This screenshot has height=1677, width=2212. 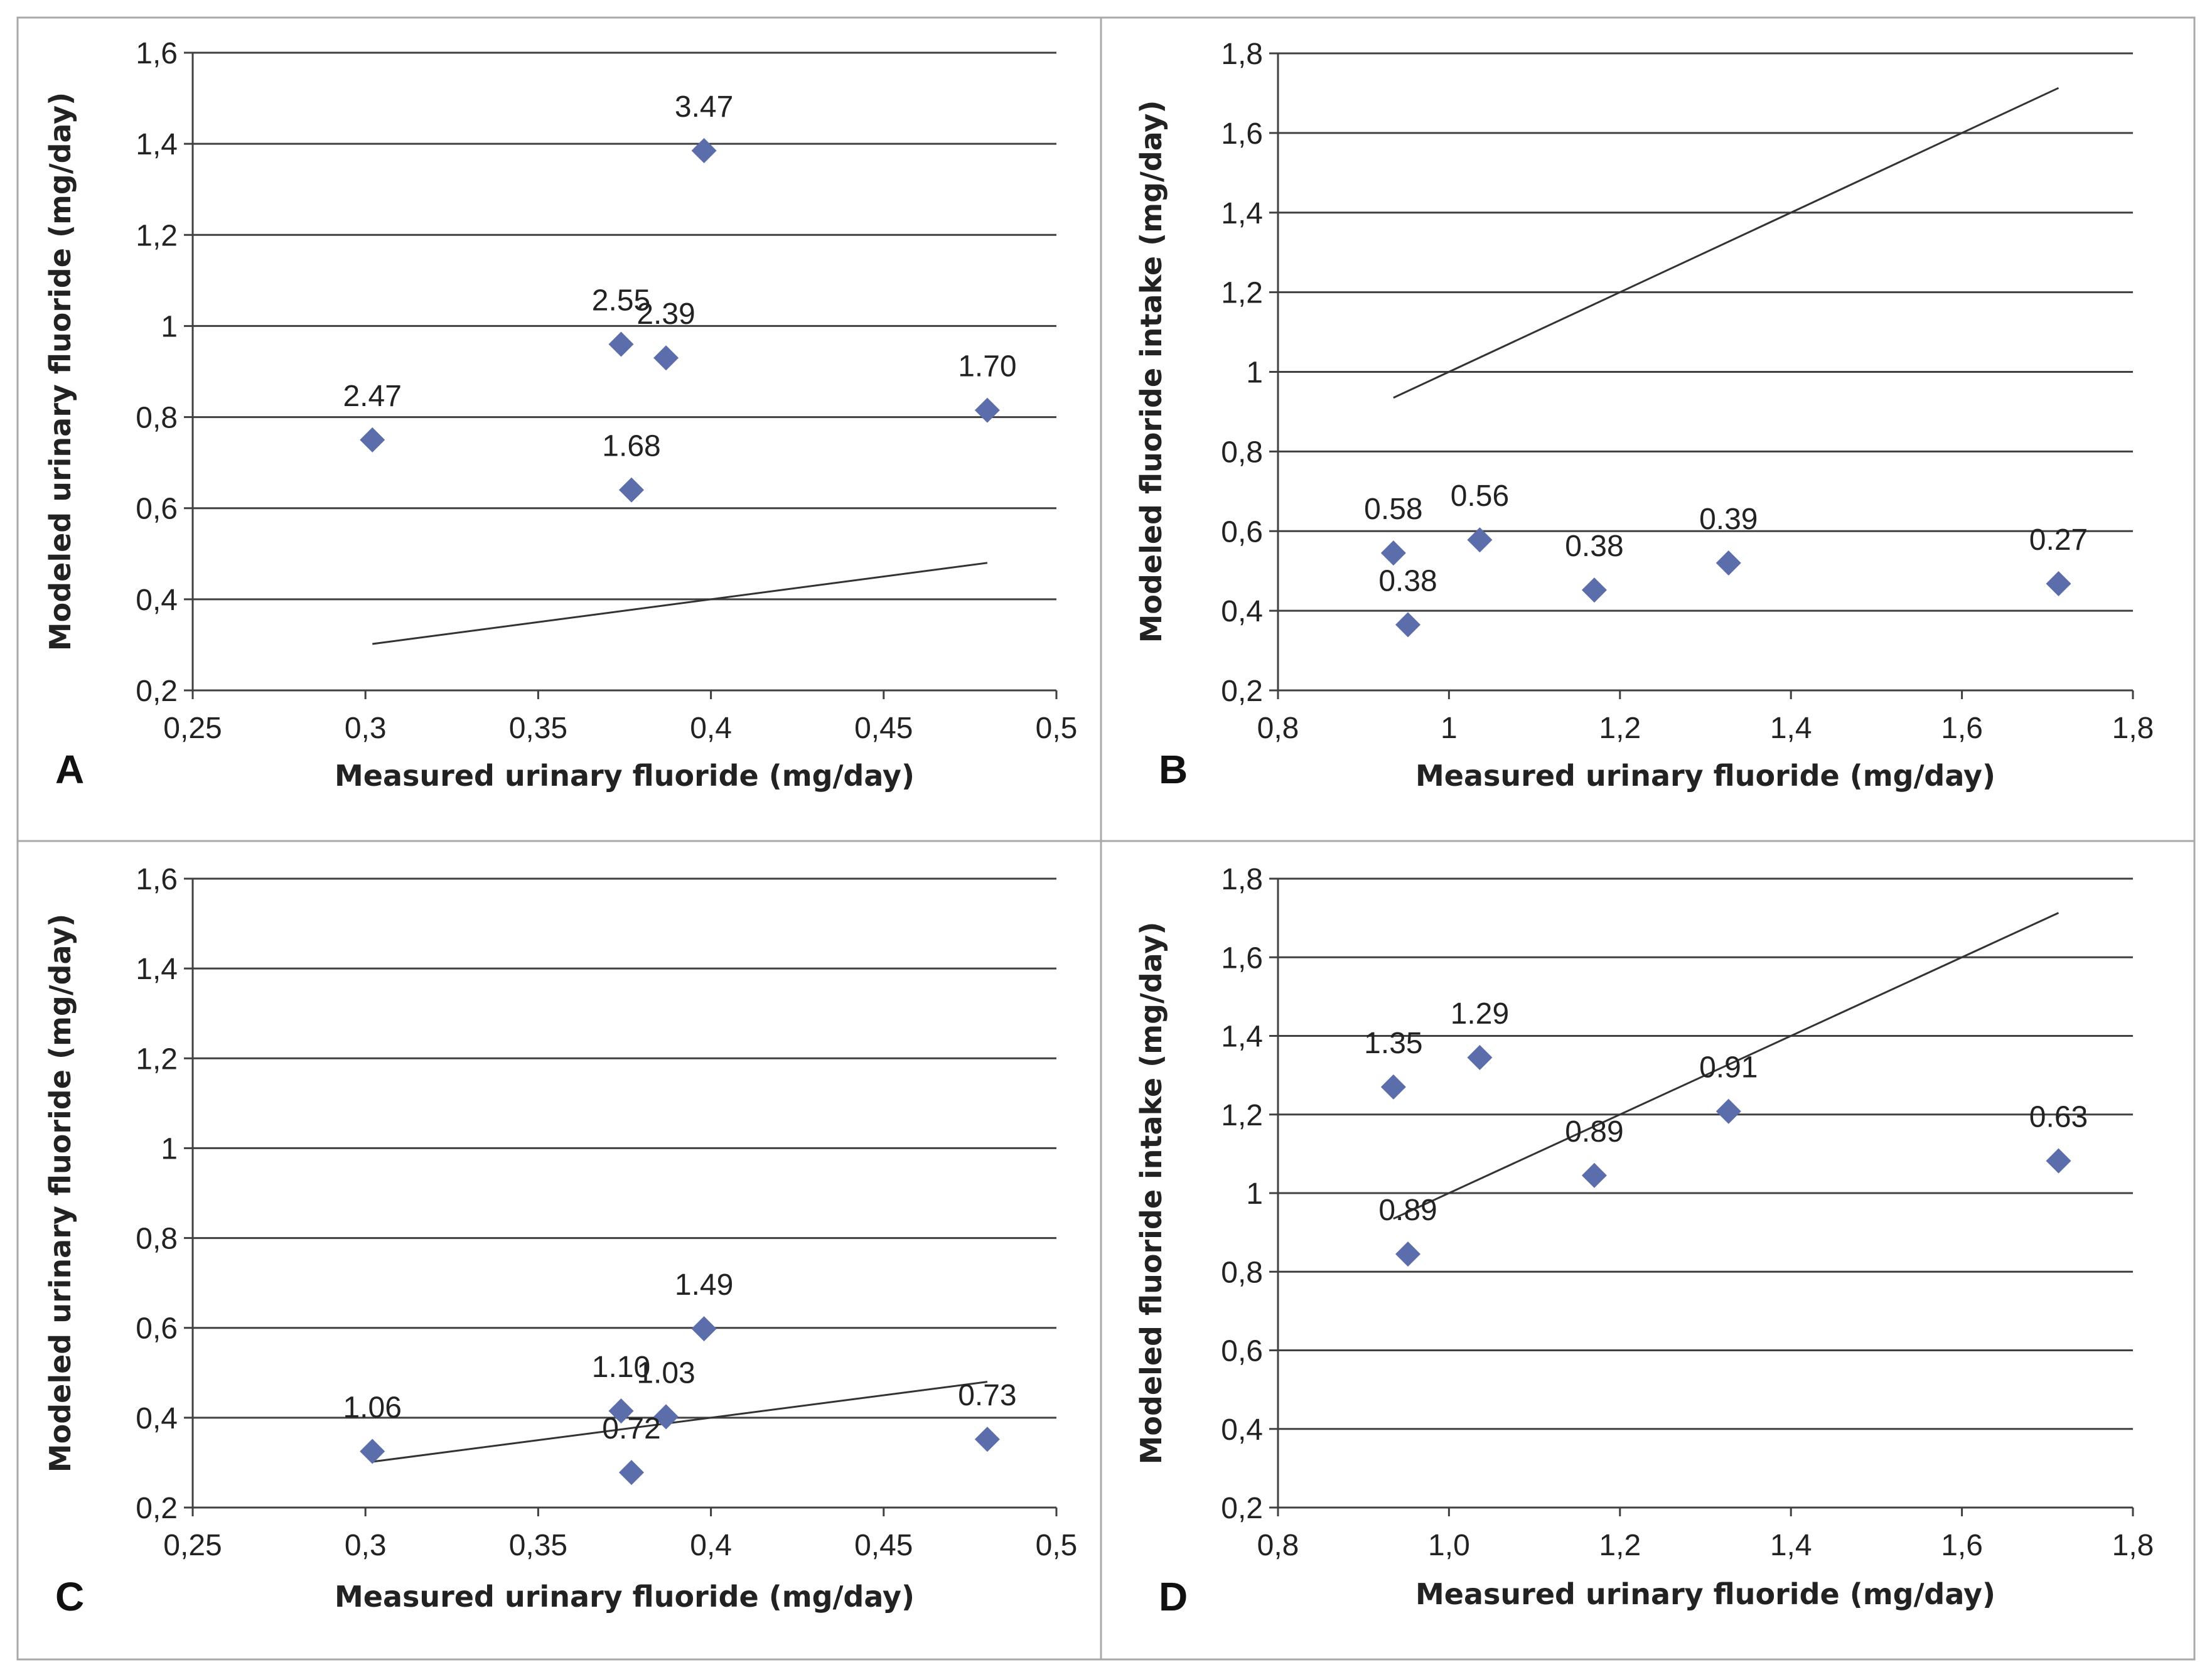 I want to click on data-label: 2.55, so click(x=621, y=300).